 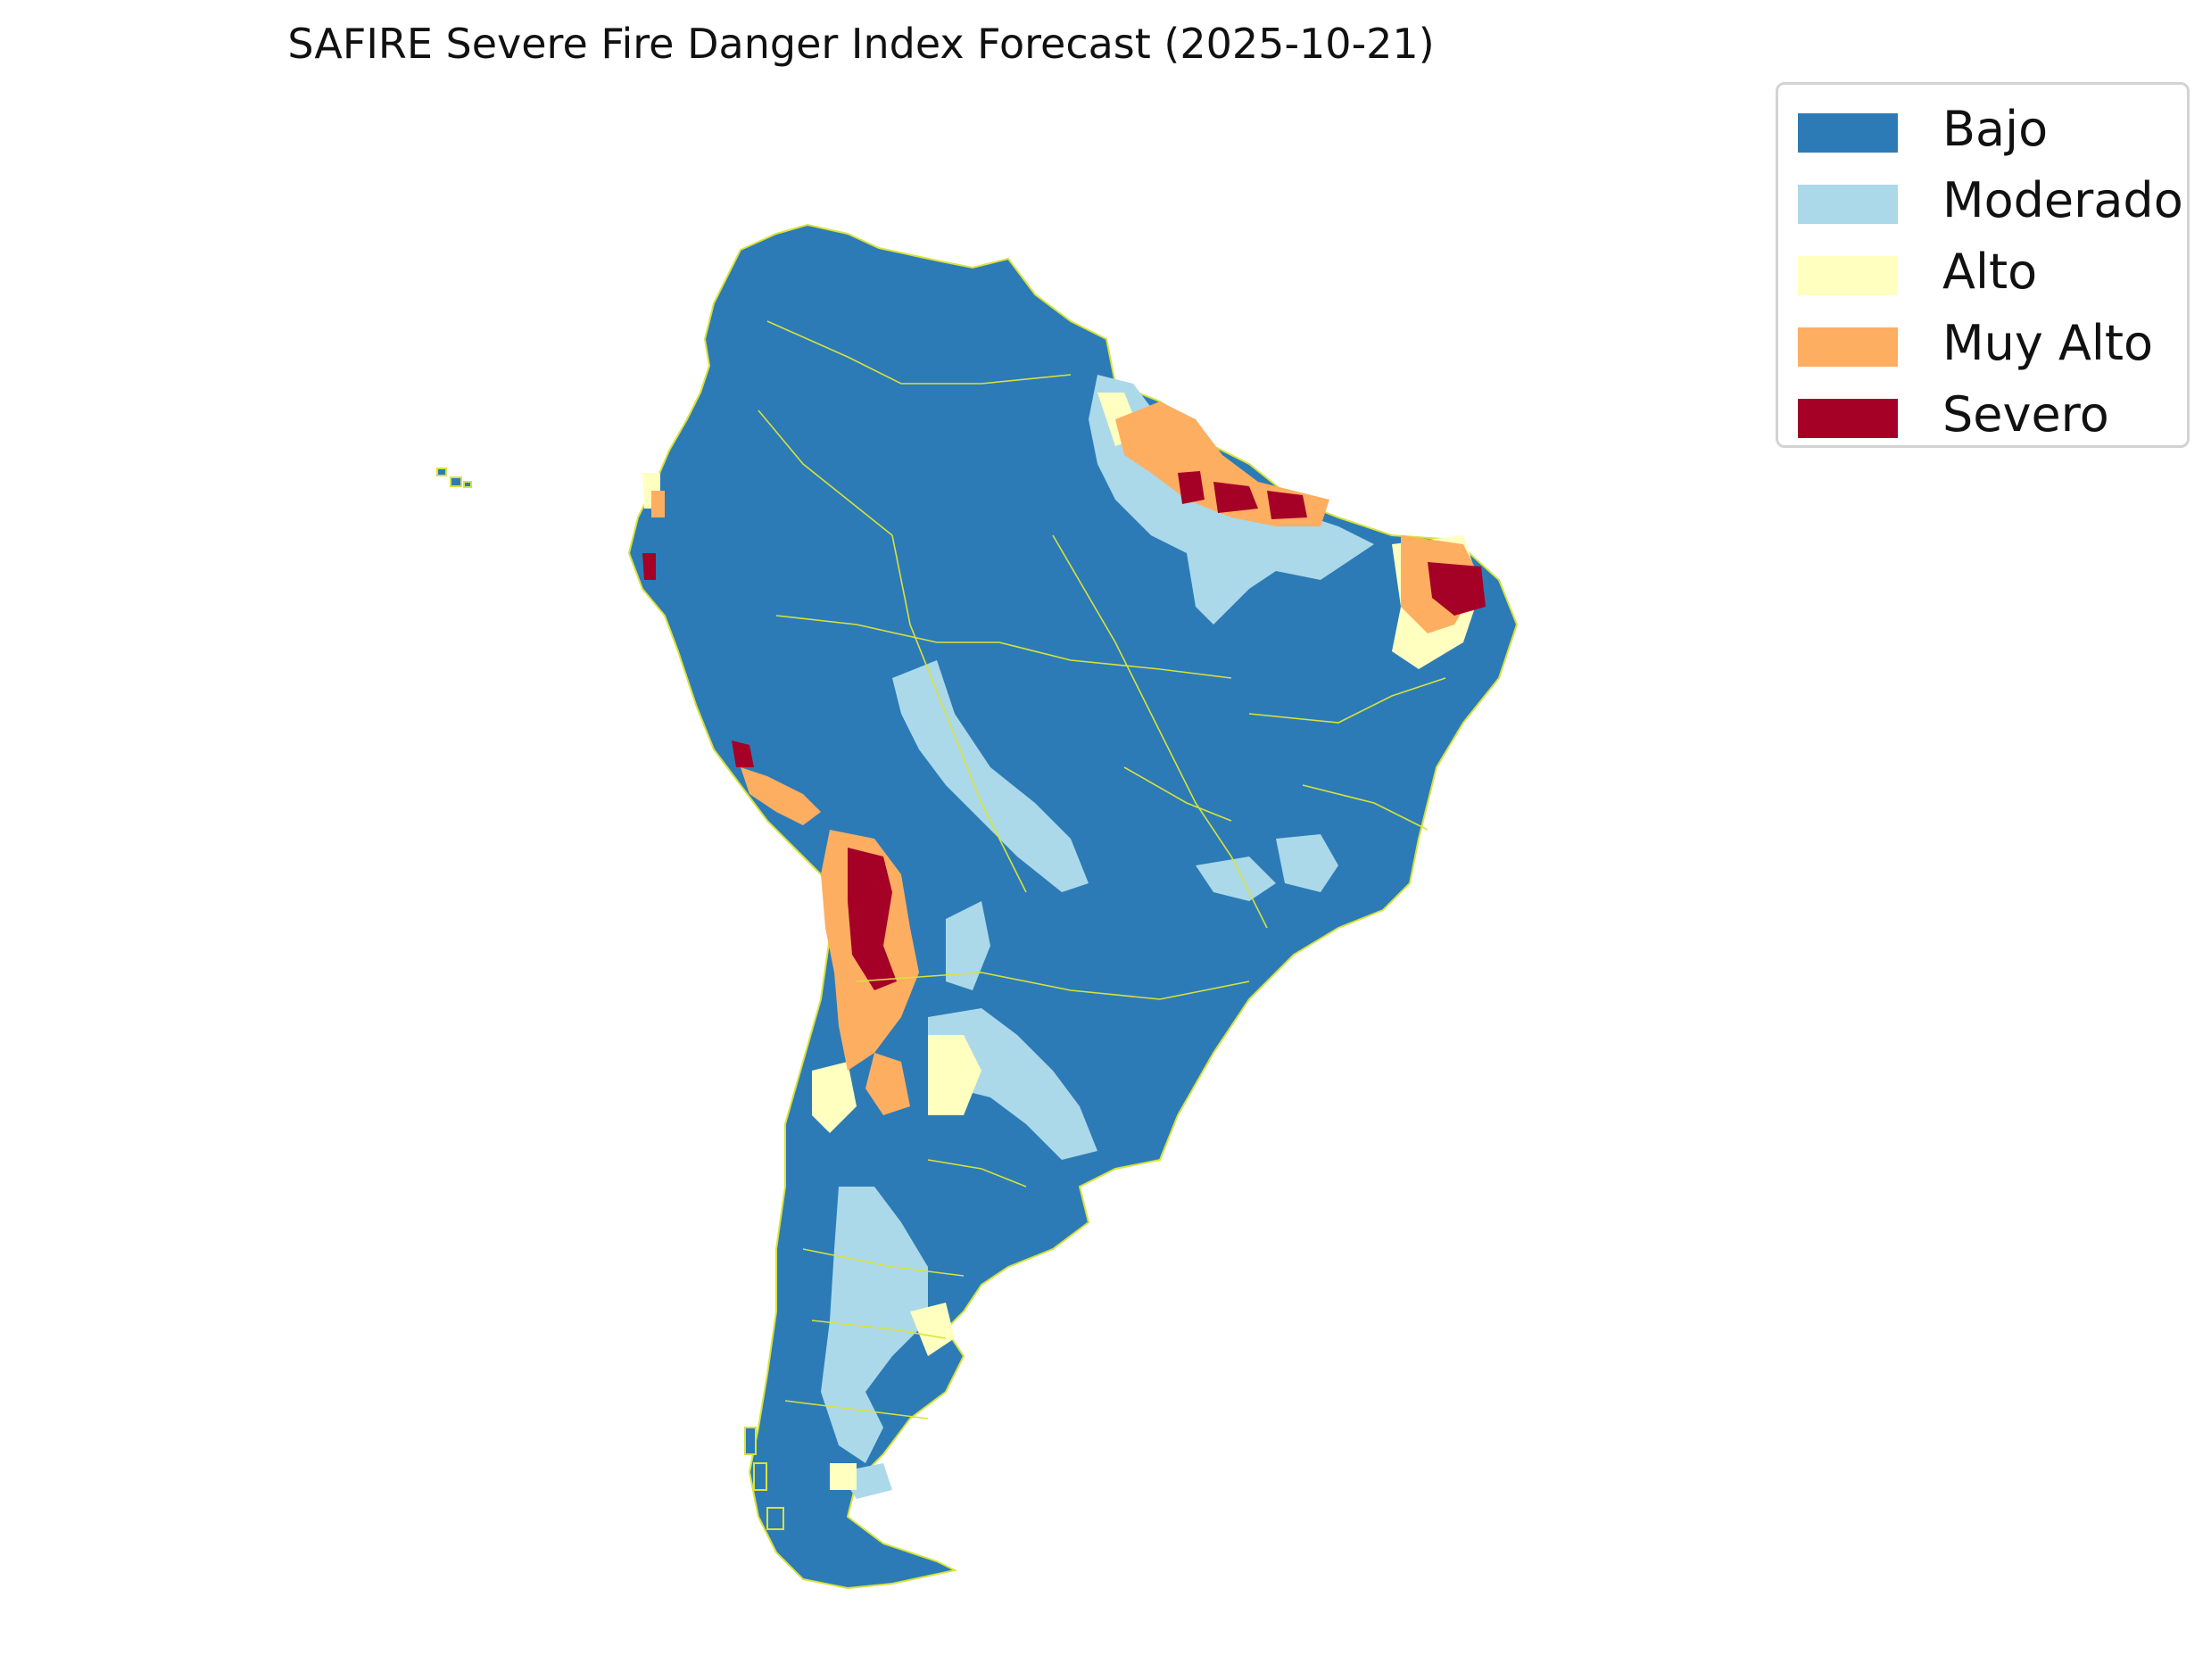 I want to click on tierra-del-fuego-islands, so click(x=764, y=1478).